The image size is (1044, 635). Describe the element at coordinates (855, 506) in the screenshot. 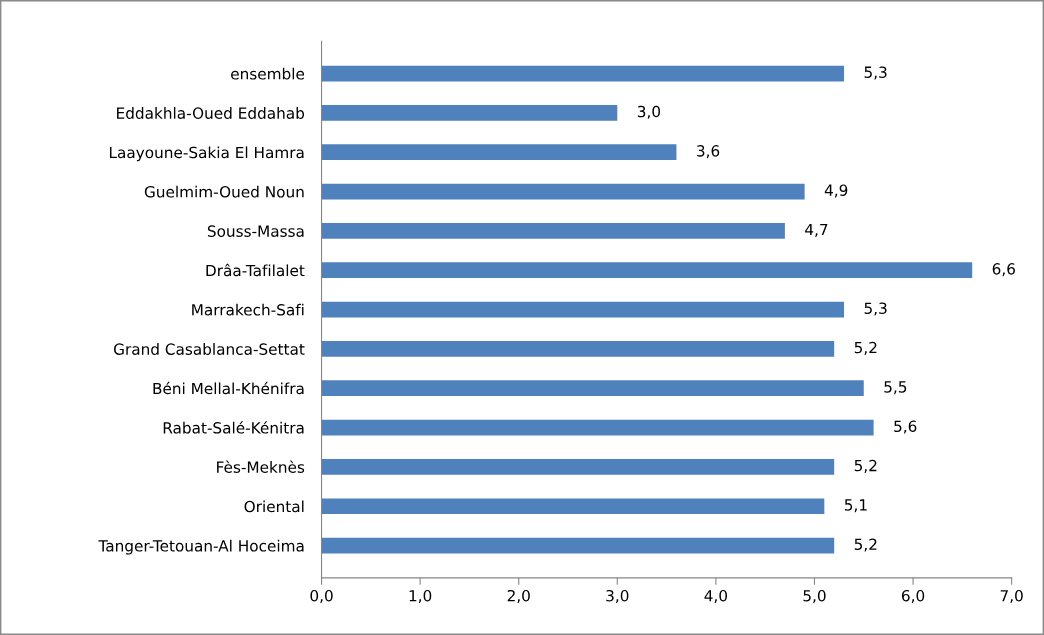

I see `data-label: 5,1` at that location.